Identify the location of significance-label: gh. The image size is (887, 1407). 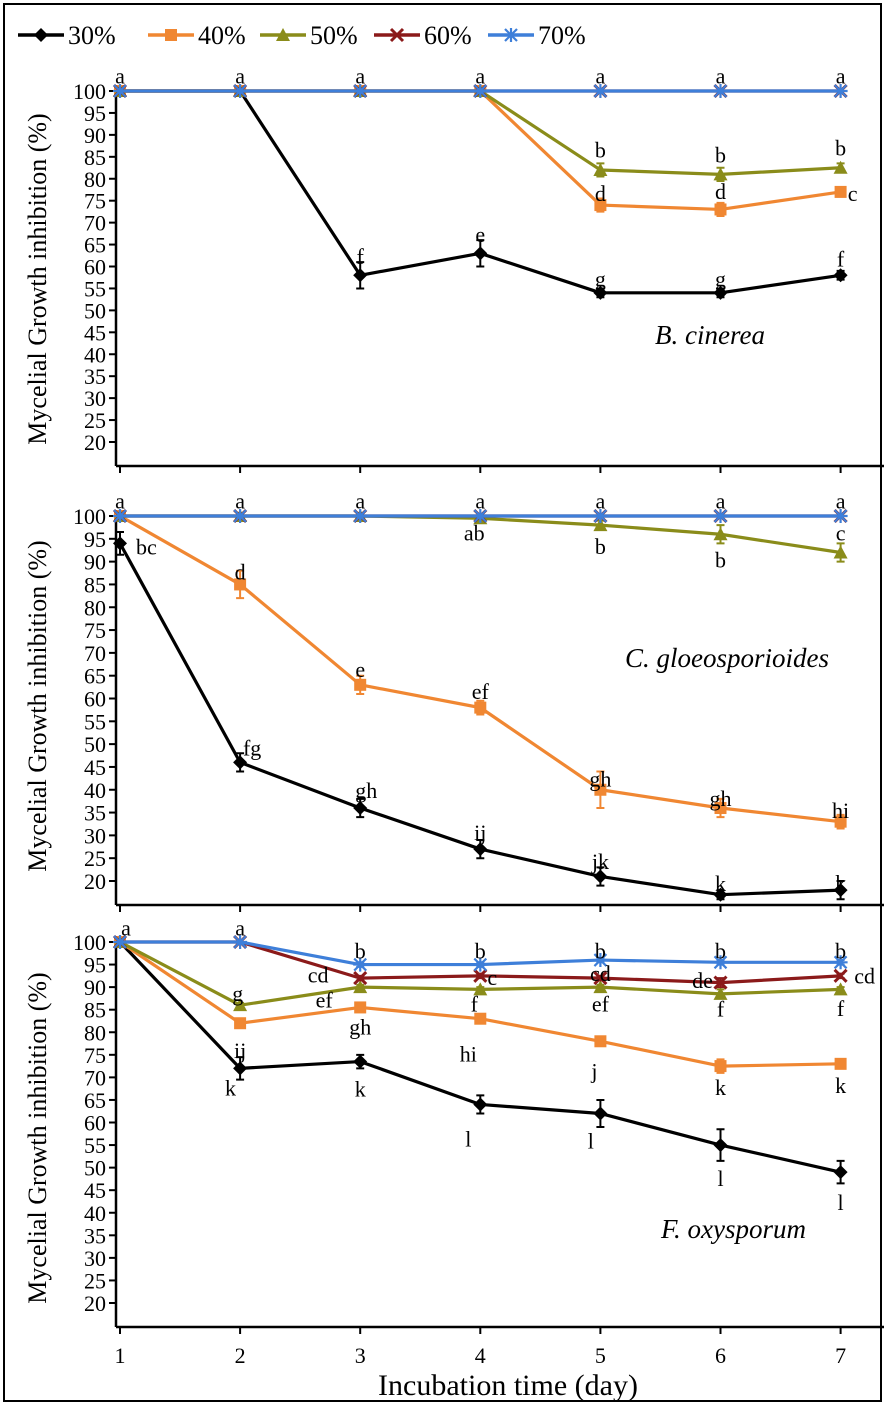
(600, 779).